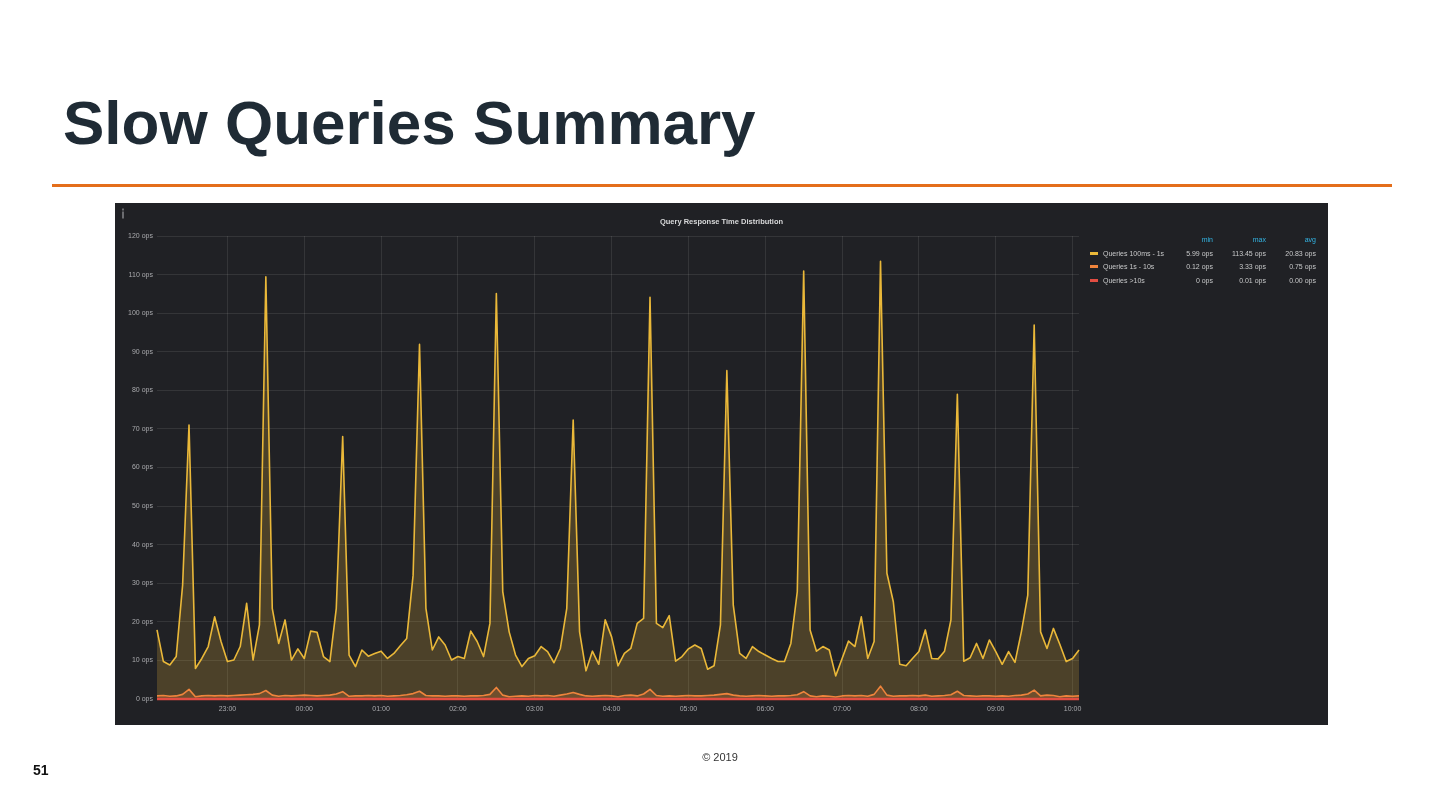  What do you see at coordinates (720, 757) in the screenshot?
I see `text: © 2019` at bounding box center [720, 757].